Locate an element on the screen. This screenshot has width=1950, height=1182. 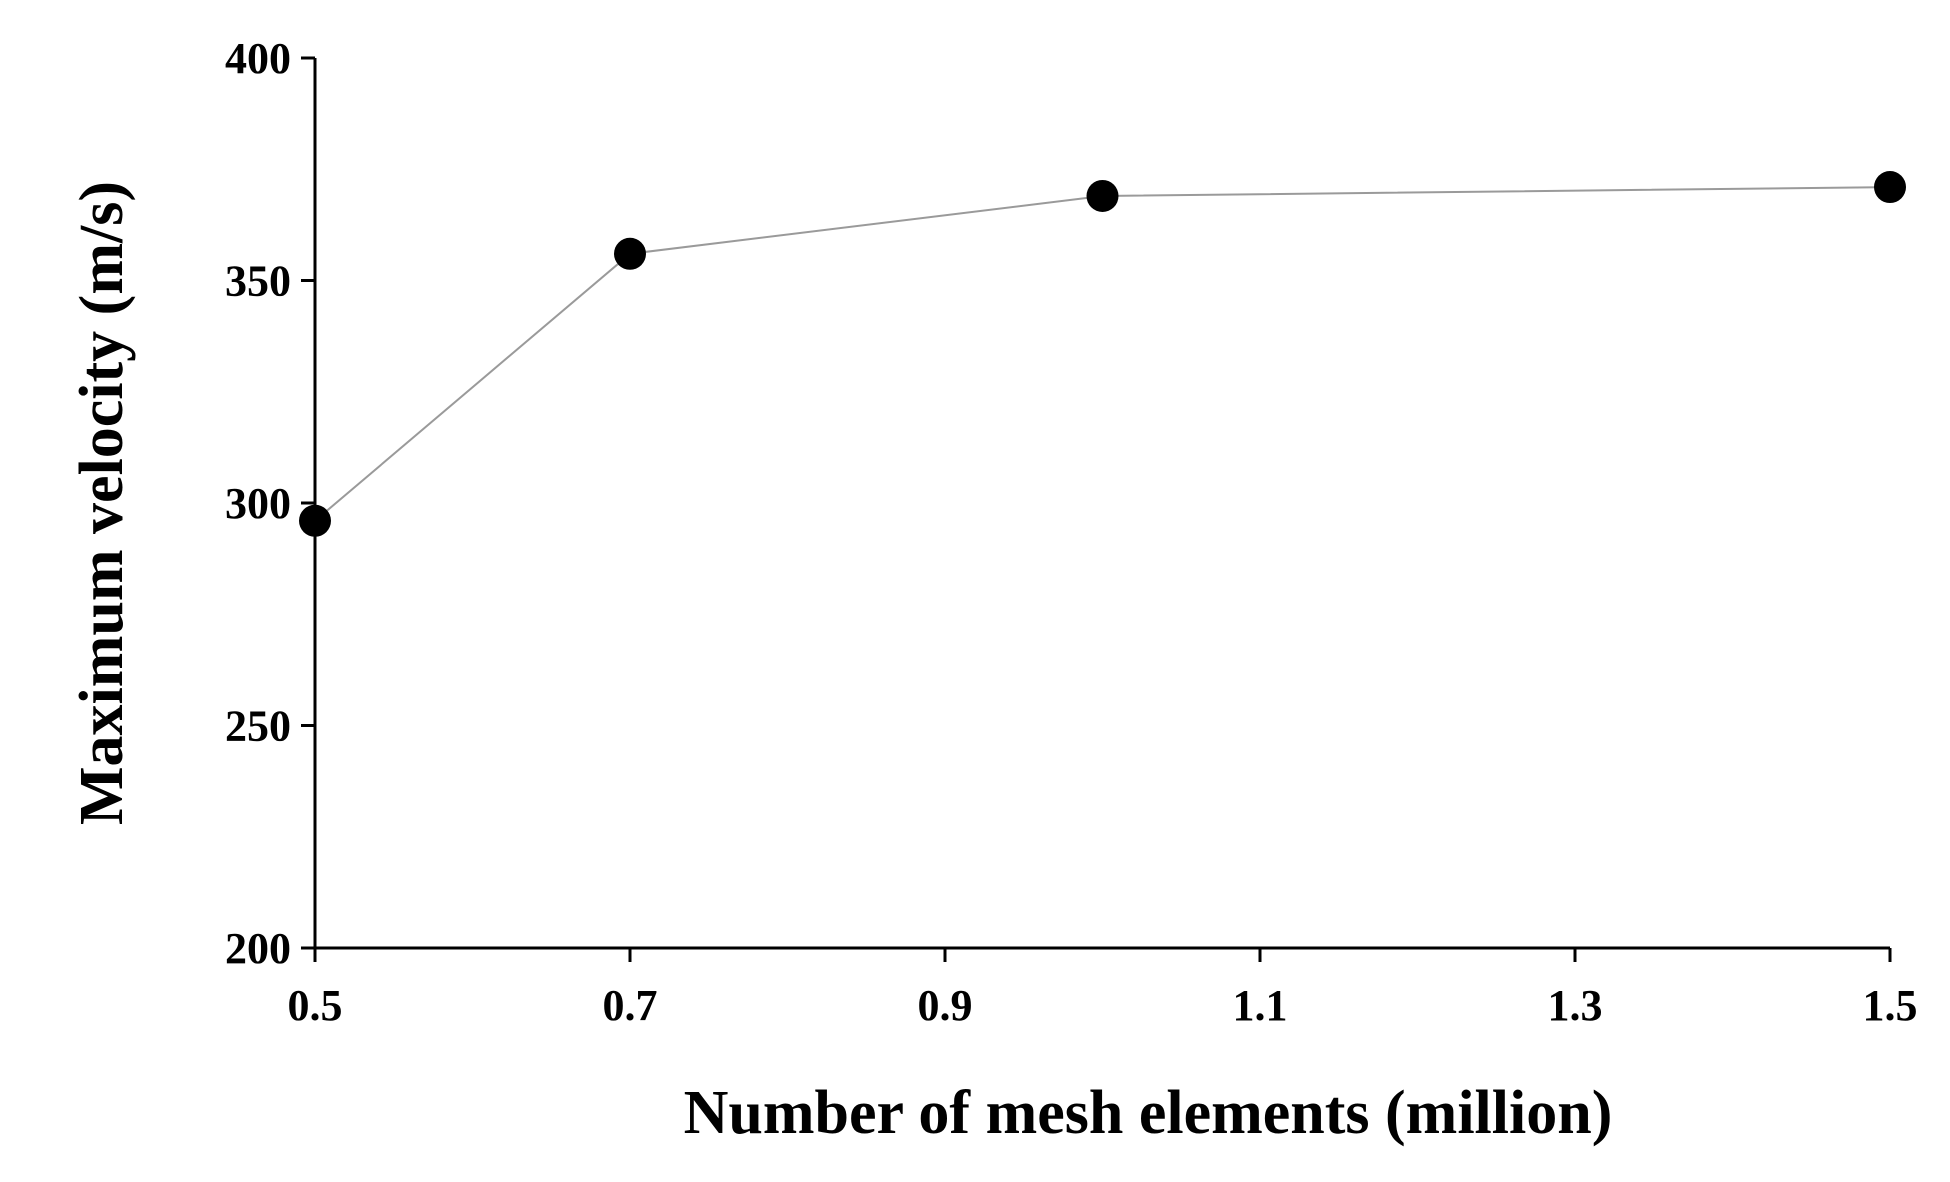
y-tick-label: 300 is located at coordinates (258, 503).